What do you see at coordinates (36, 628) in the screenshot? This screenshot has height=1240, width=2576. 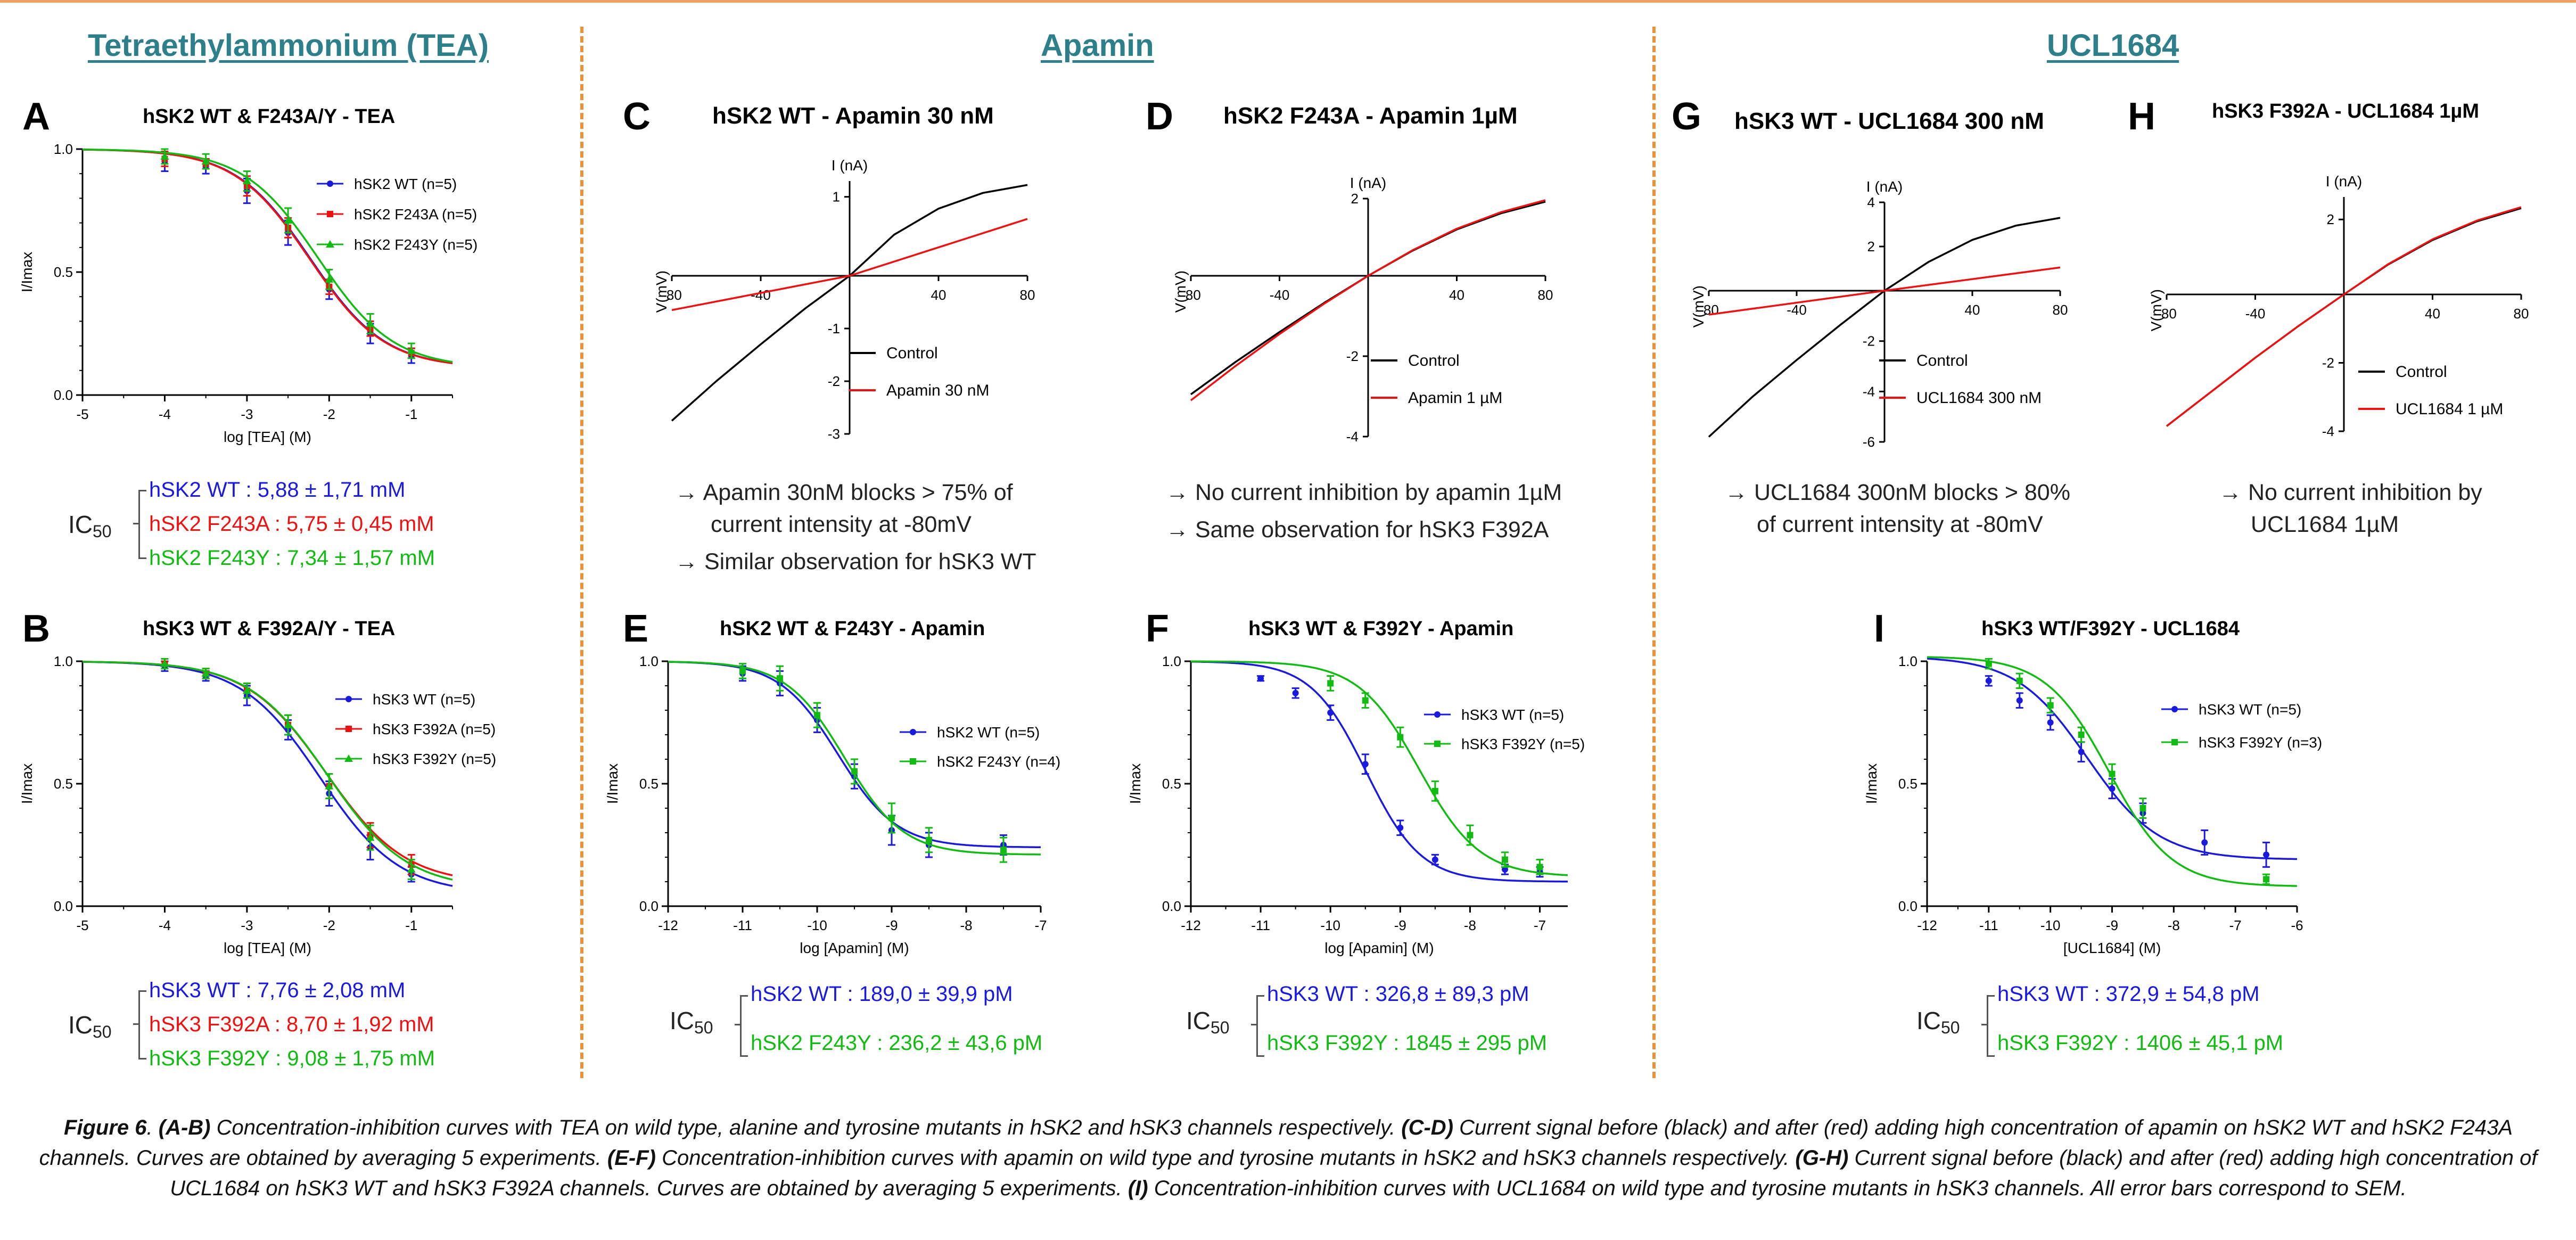 I see `panel-label-b: B` at bounding box center [36, 628].